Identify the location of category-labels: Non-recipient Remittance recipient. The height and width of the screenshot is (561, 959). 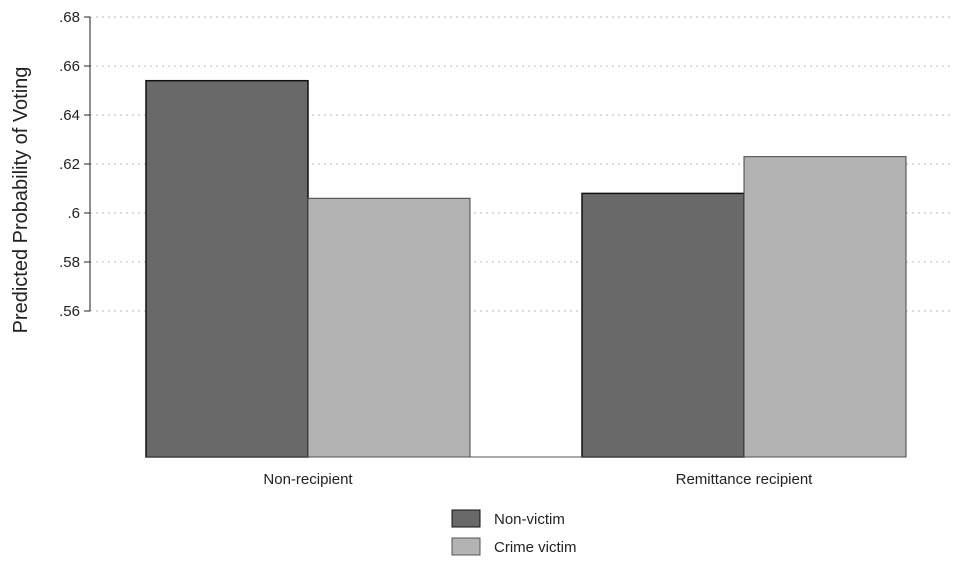
(538, 479).